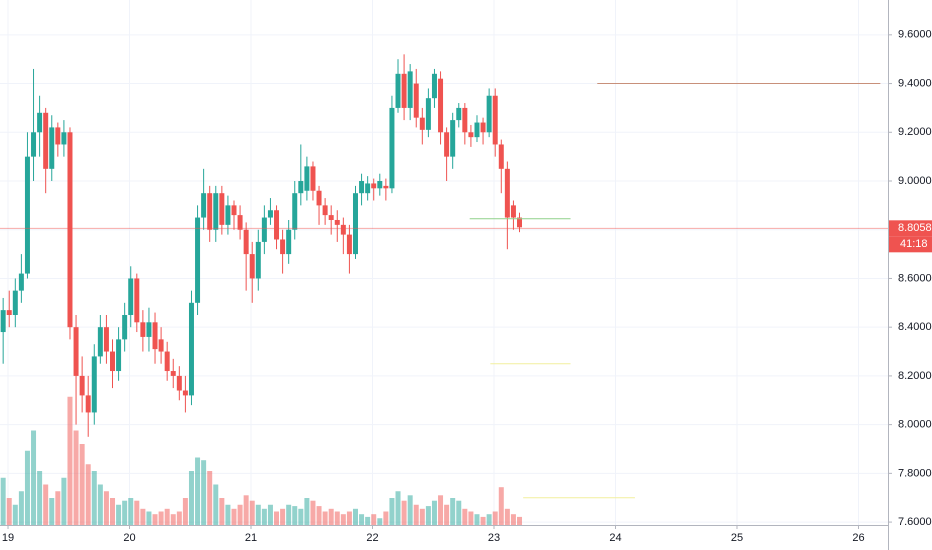  Describe the element at coordinates (915, 327) in the screenshot. I see `y-tick-label: 8.4000` at that location.